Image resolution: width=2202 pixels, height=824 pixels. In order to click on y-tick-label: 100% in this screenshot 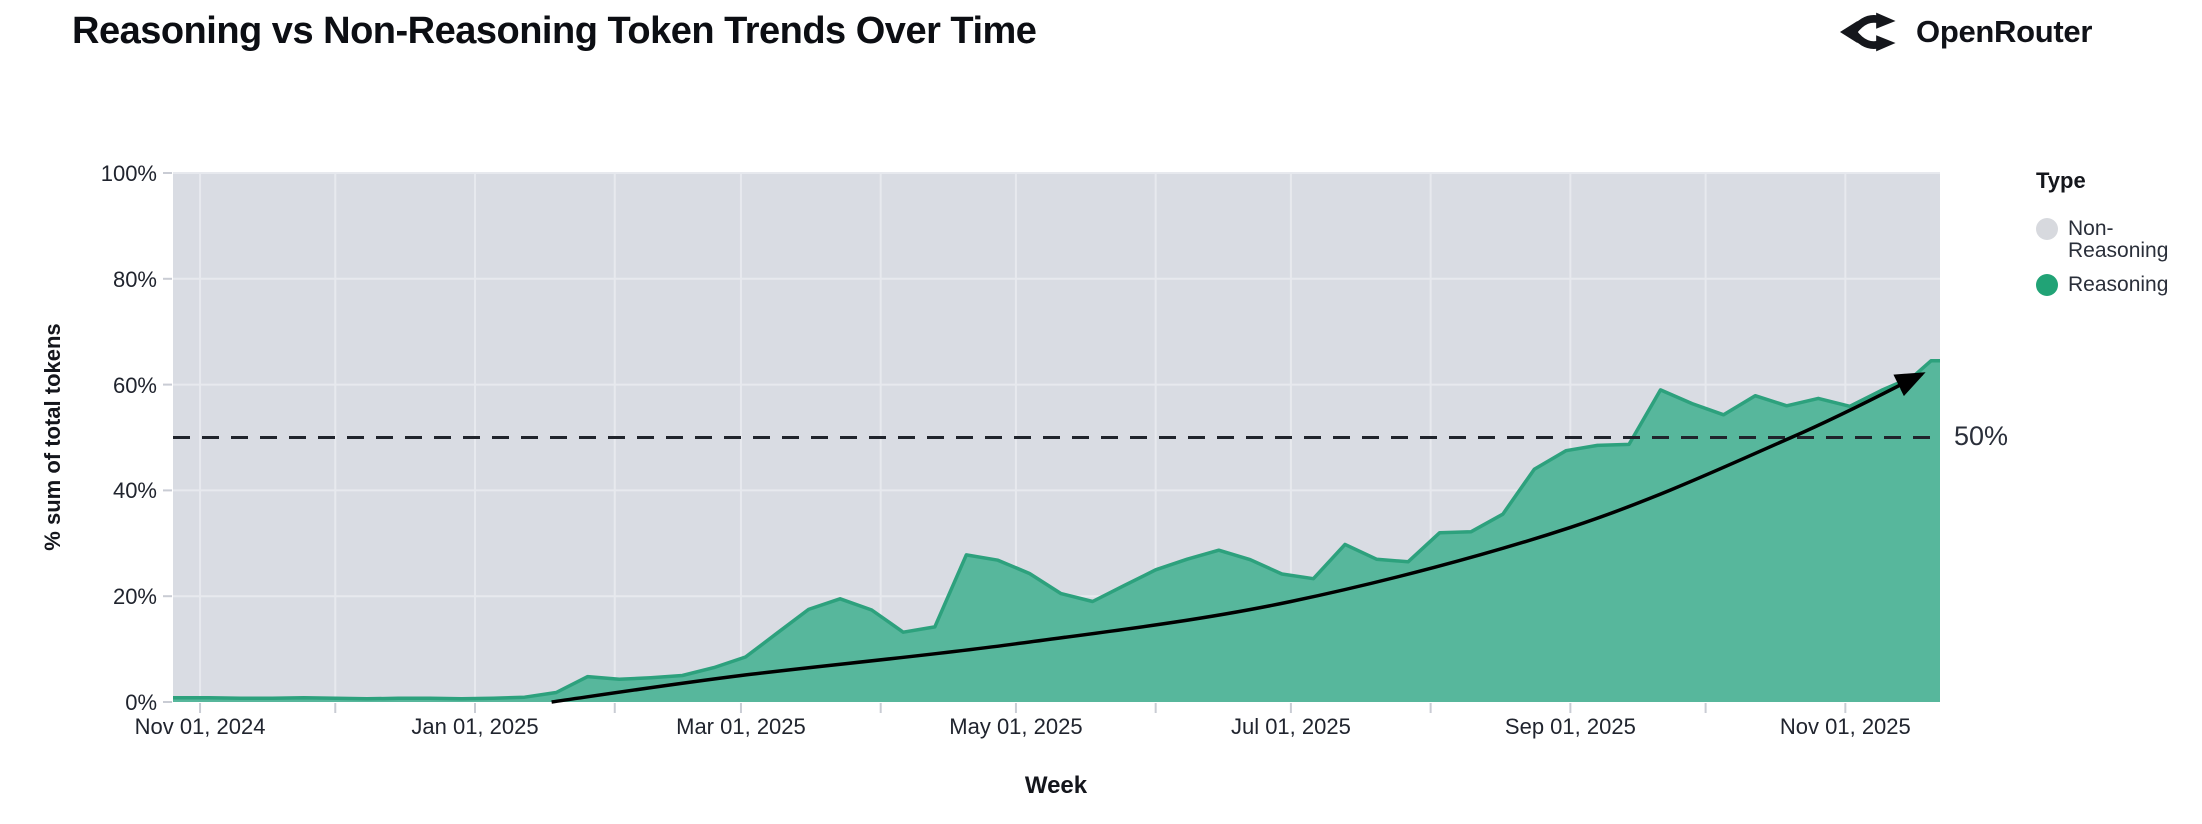, I will do `click(128, 173)`.